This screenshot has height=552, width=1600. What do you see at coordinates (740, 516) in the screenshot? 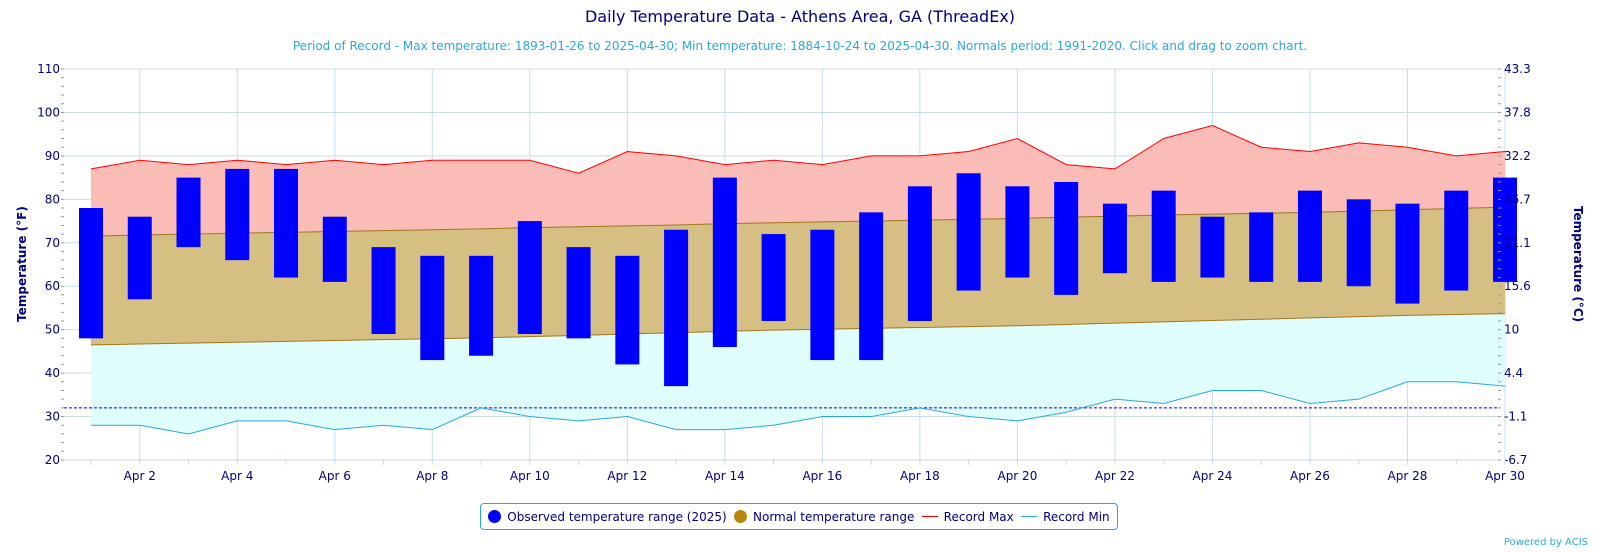
I see `normal-dot-icon` at bounding box center [740, 516].